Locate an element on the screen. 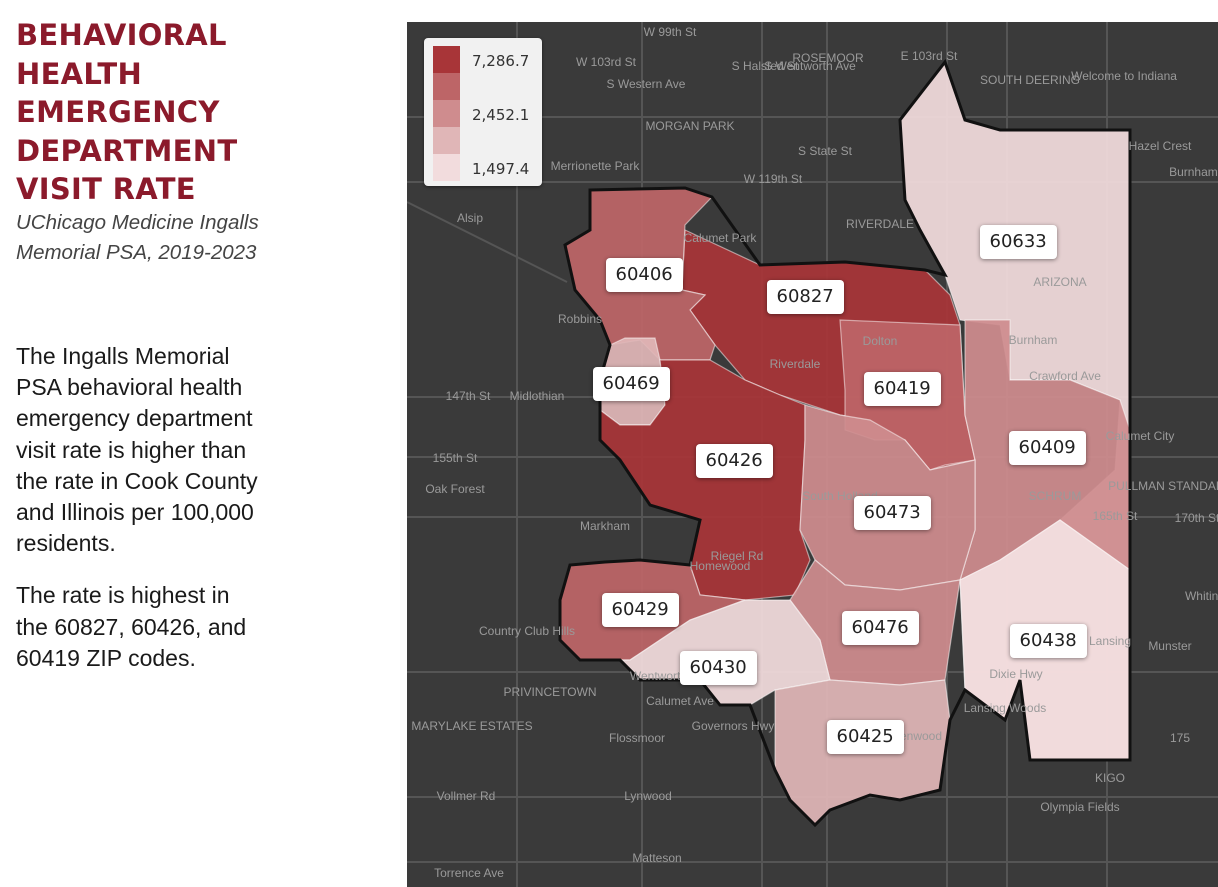  place-label: 155th St is located at coordinates (455, 458).